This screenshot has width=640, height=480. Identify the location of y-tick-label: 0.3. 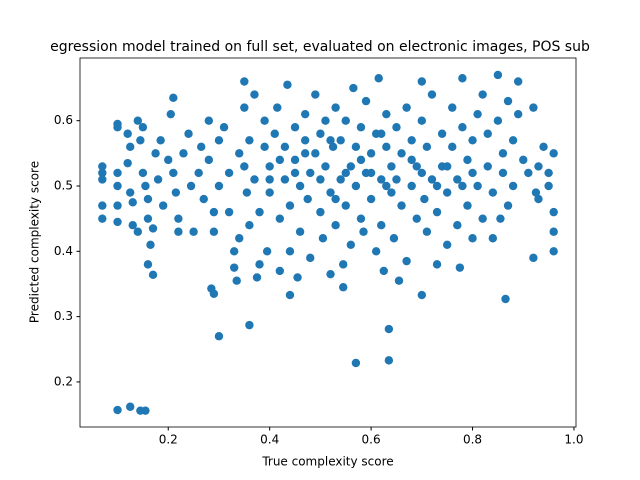
(63, 316).